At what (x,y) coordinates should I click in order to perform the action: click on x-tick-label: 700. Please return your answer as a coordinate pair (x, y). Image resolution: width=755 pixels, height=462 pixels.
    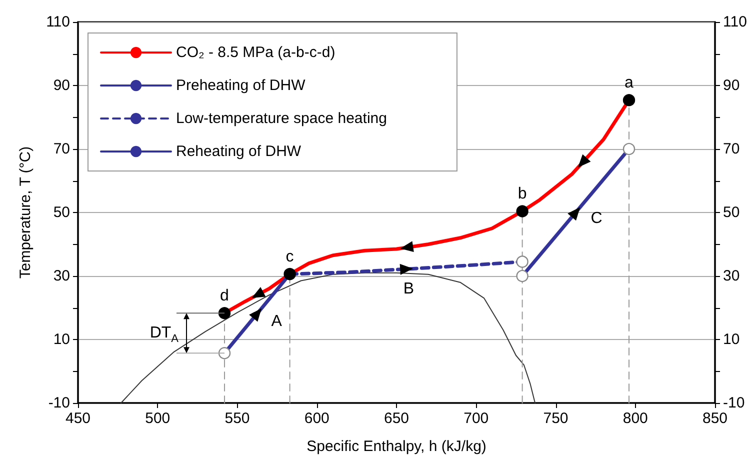
    Looking at the image, I should click on (476, 418).